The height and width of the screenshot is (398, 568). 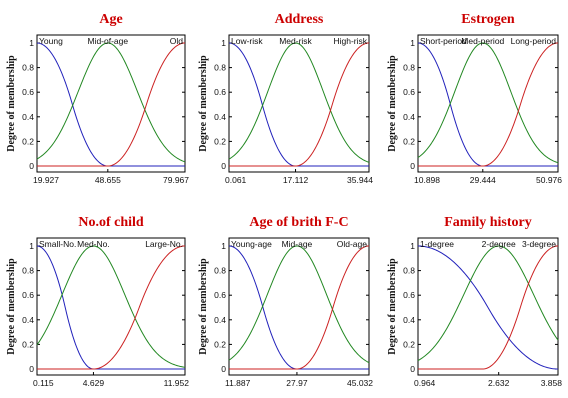 I want to click on x-tick-label: 19.927, so click(x=46, y=180).